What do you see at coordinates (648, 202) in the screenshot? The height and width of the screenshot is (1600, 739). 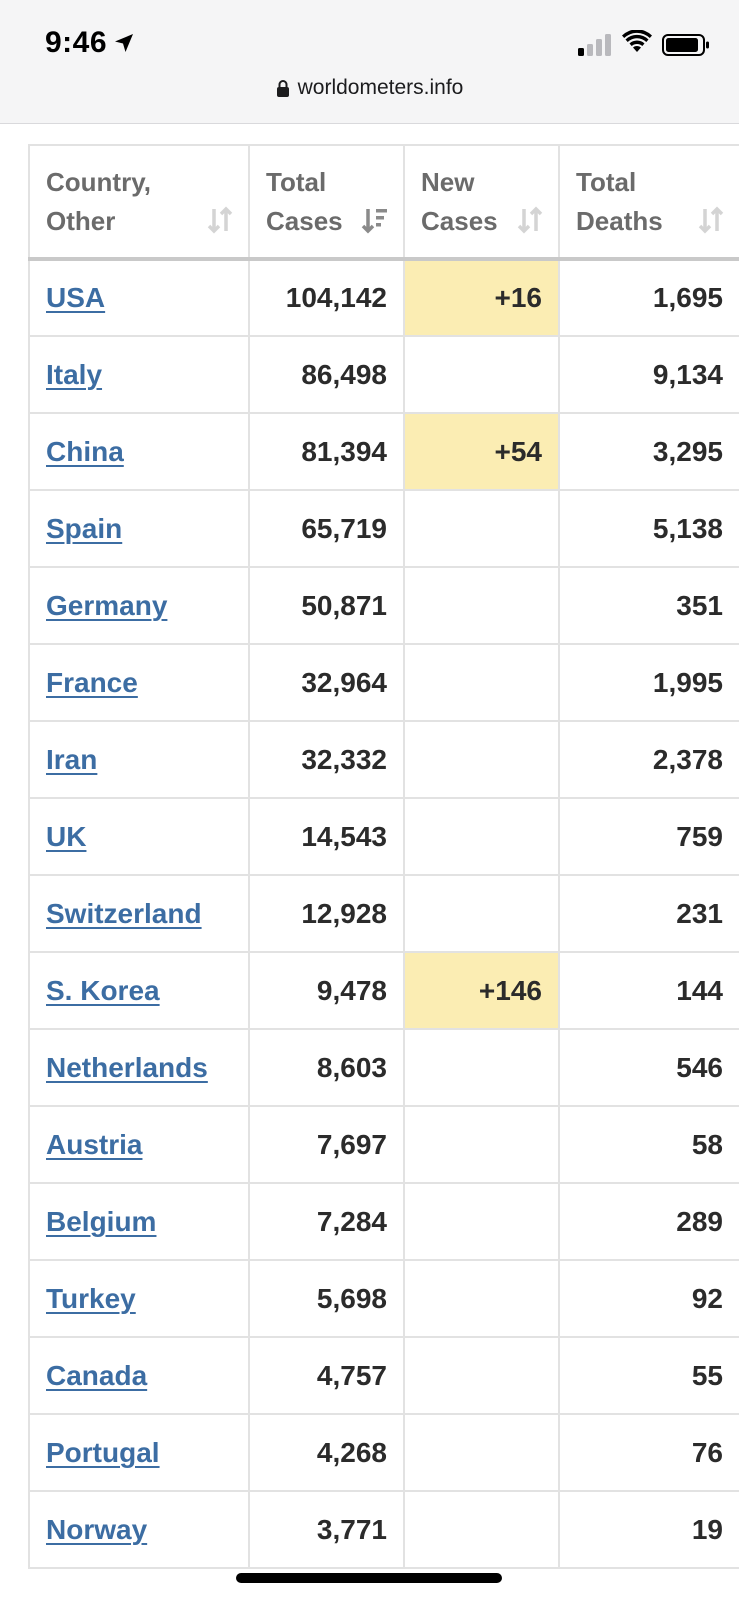 I see `column-header-total-deaths: Total Deaths` at bounding box center [648, 202].